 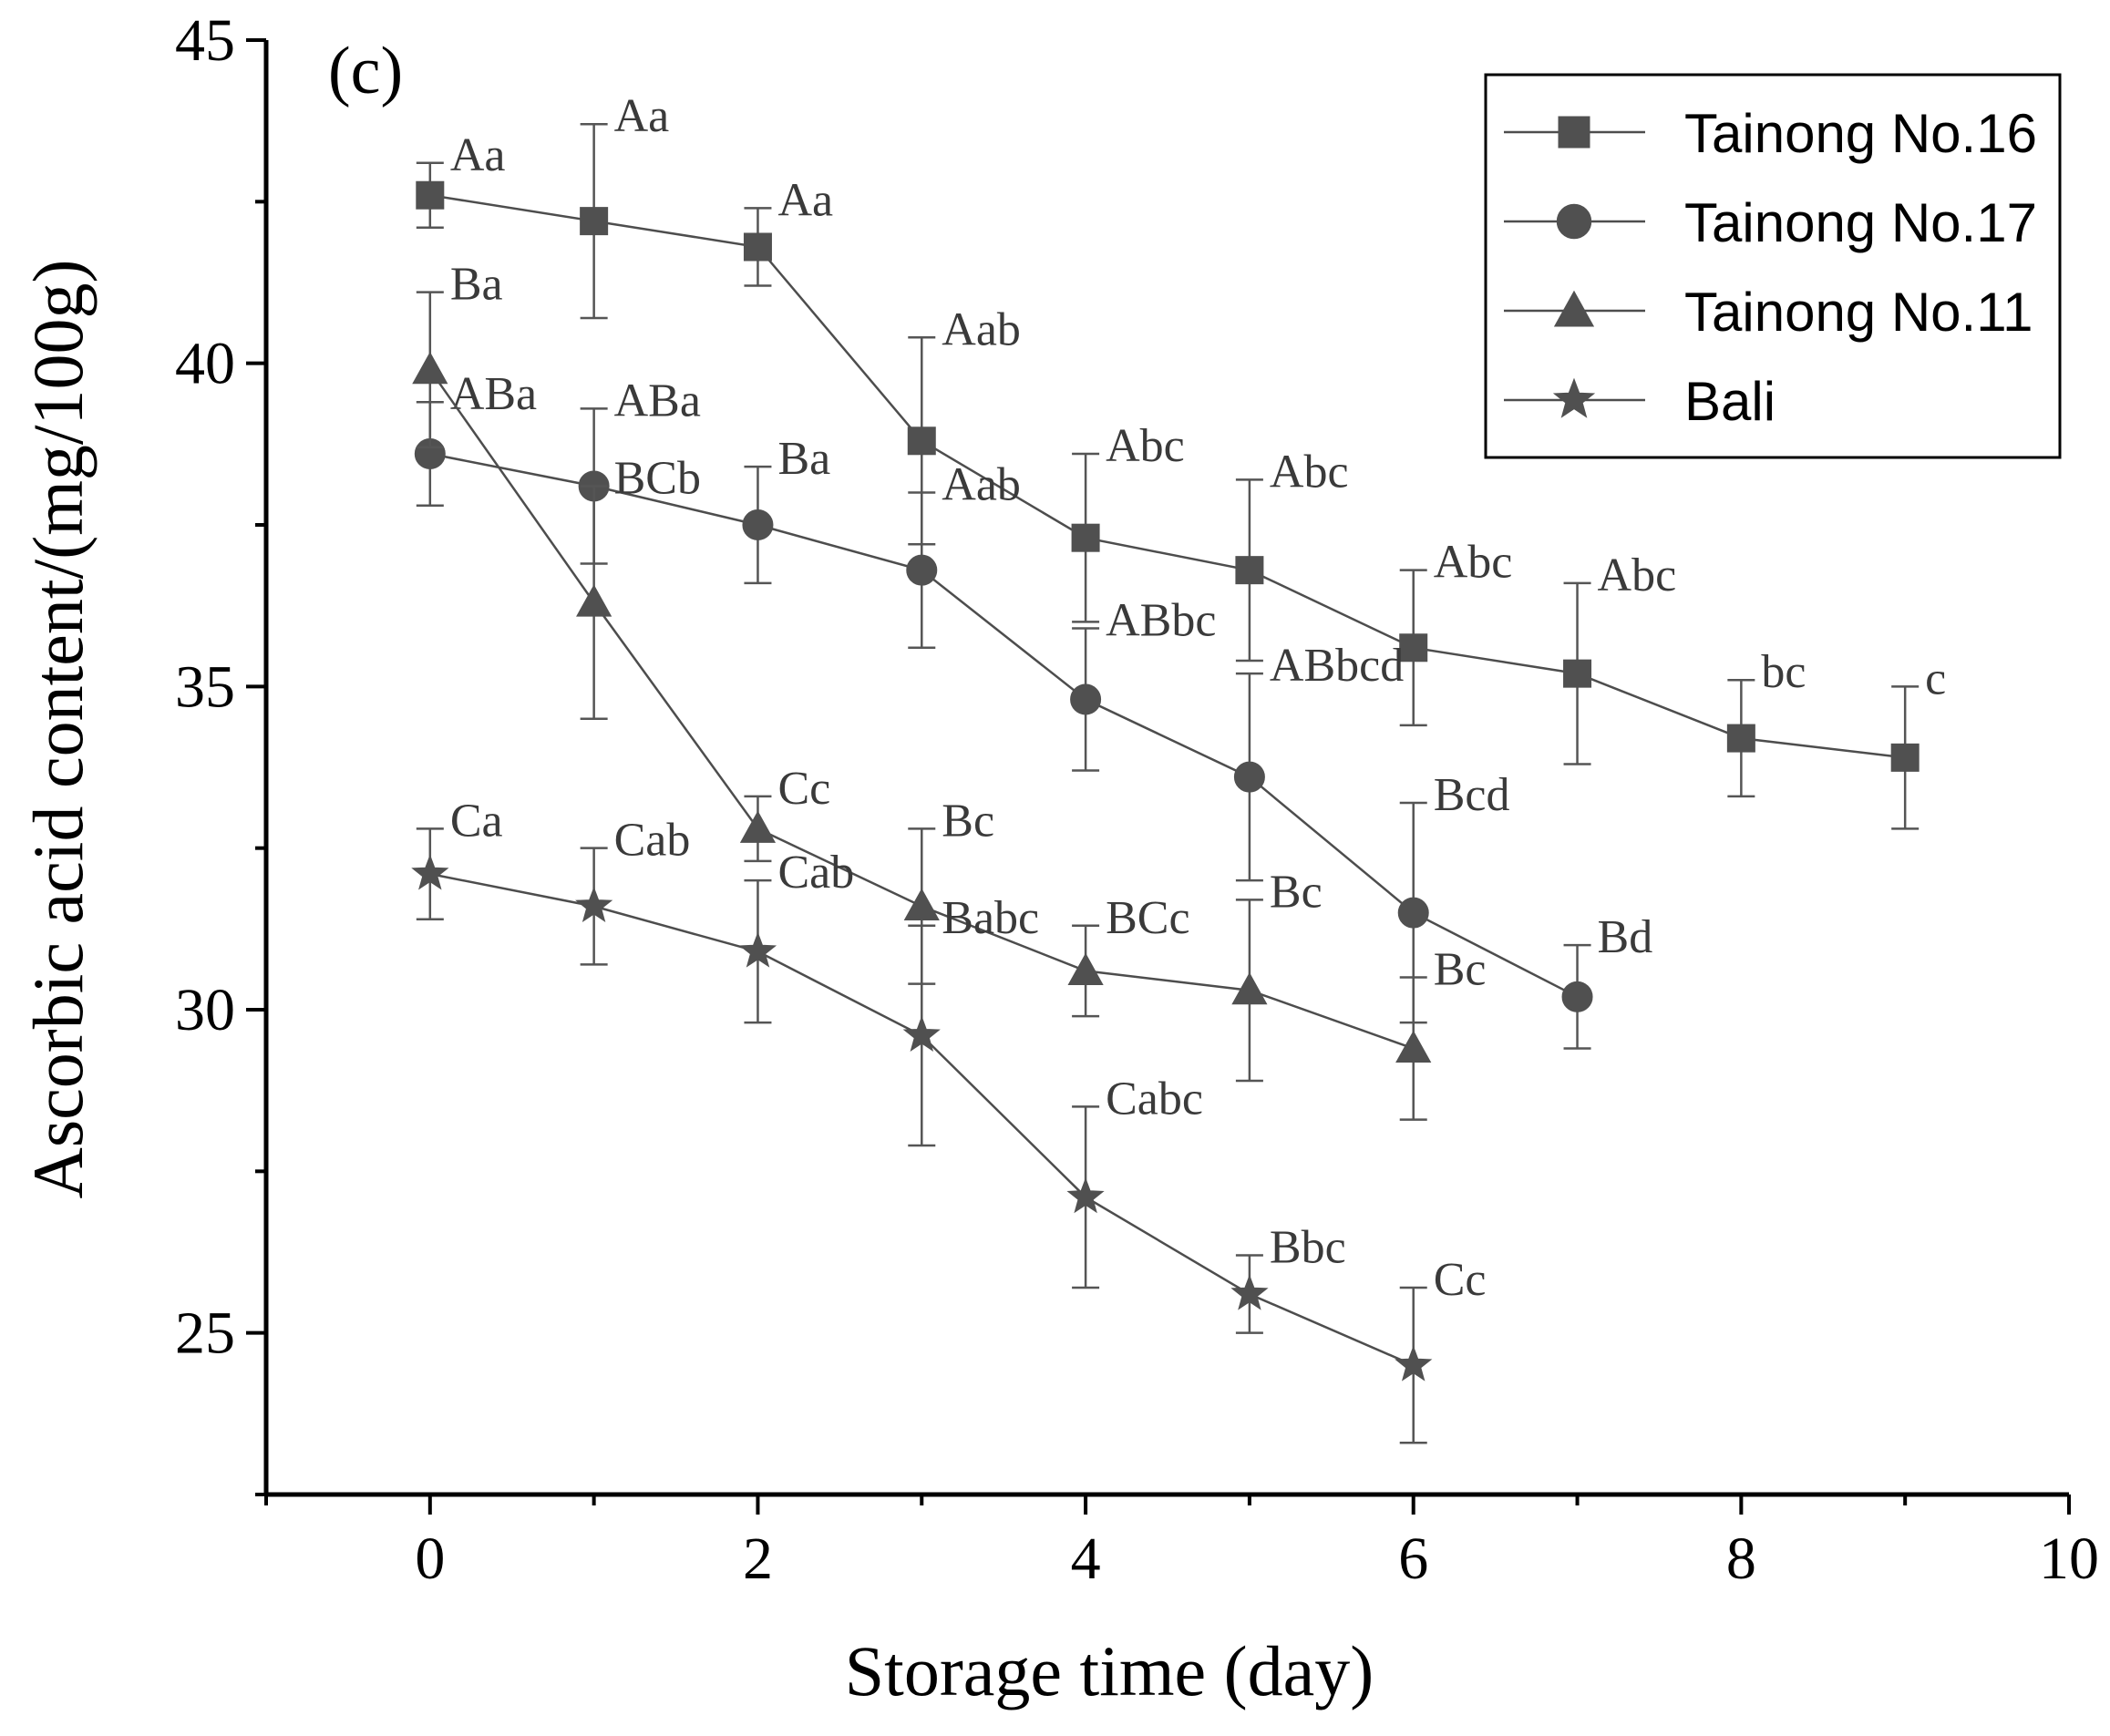 What do you see at coordinates (205, 686) in the screenshot?
I see `y-tick-label: 35` at bounding box center [205, 686].